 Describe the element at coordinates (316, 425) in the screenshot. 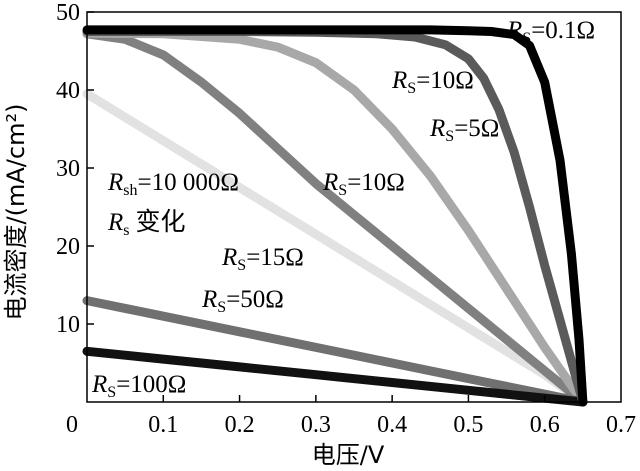

I see `x-tick-label: 0.3` at that location.